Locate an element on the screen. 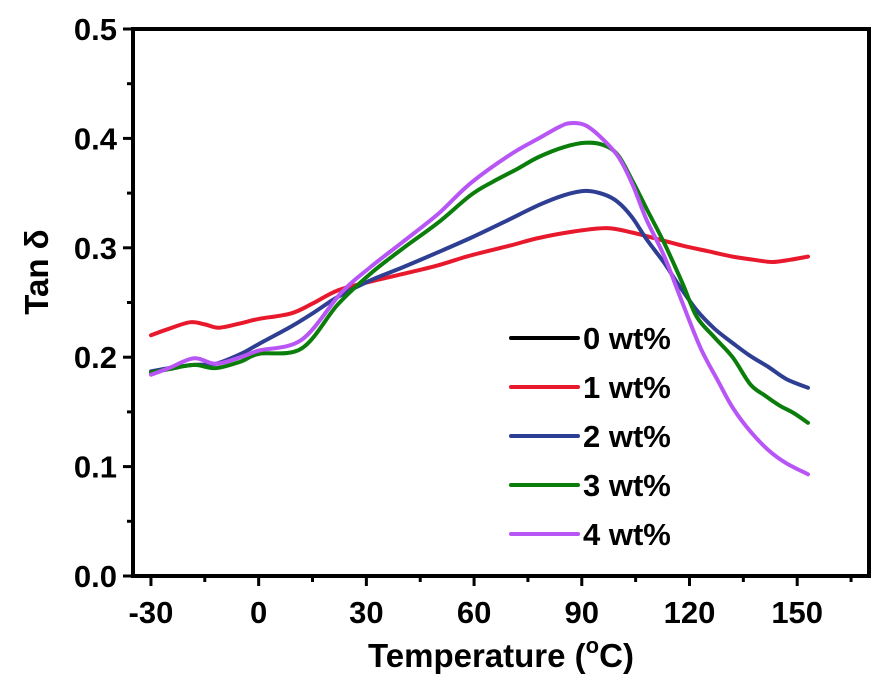 Image resolution: width=885 pixels, height=688 pixels. x-tick-label: 120 is located at coordinates (690, 612).